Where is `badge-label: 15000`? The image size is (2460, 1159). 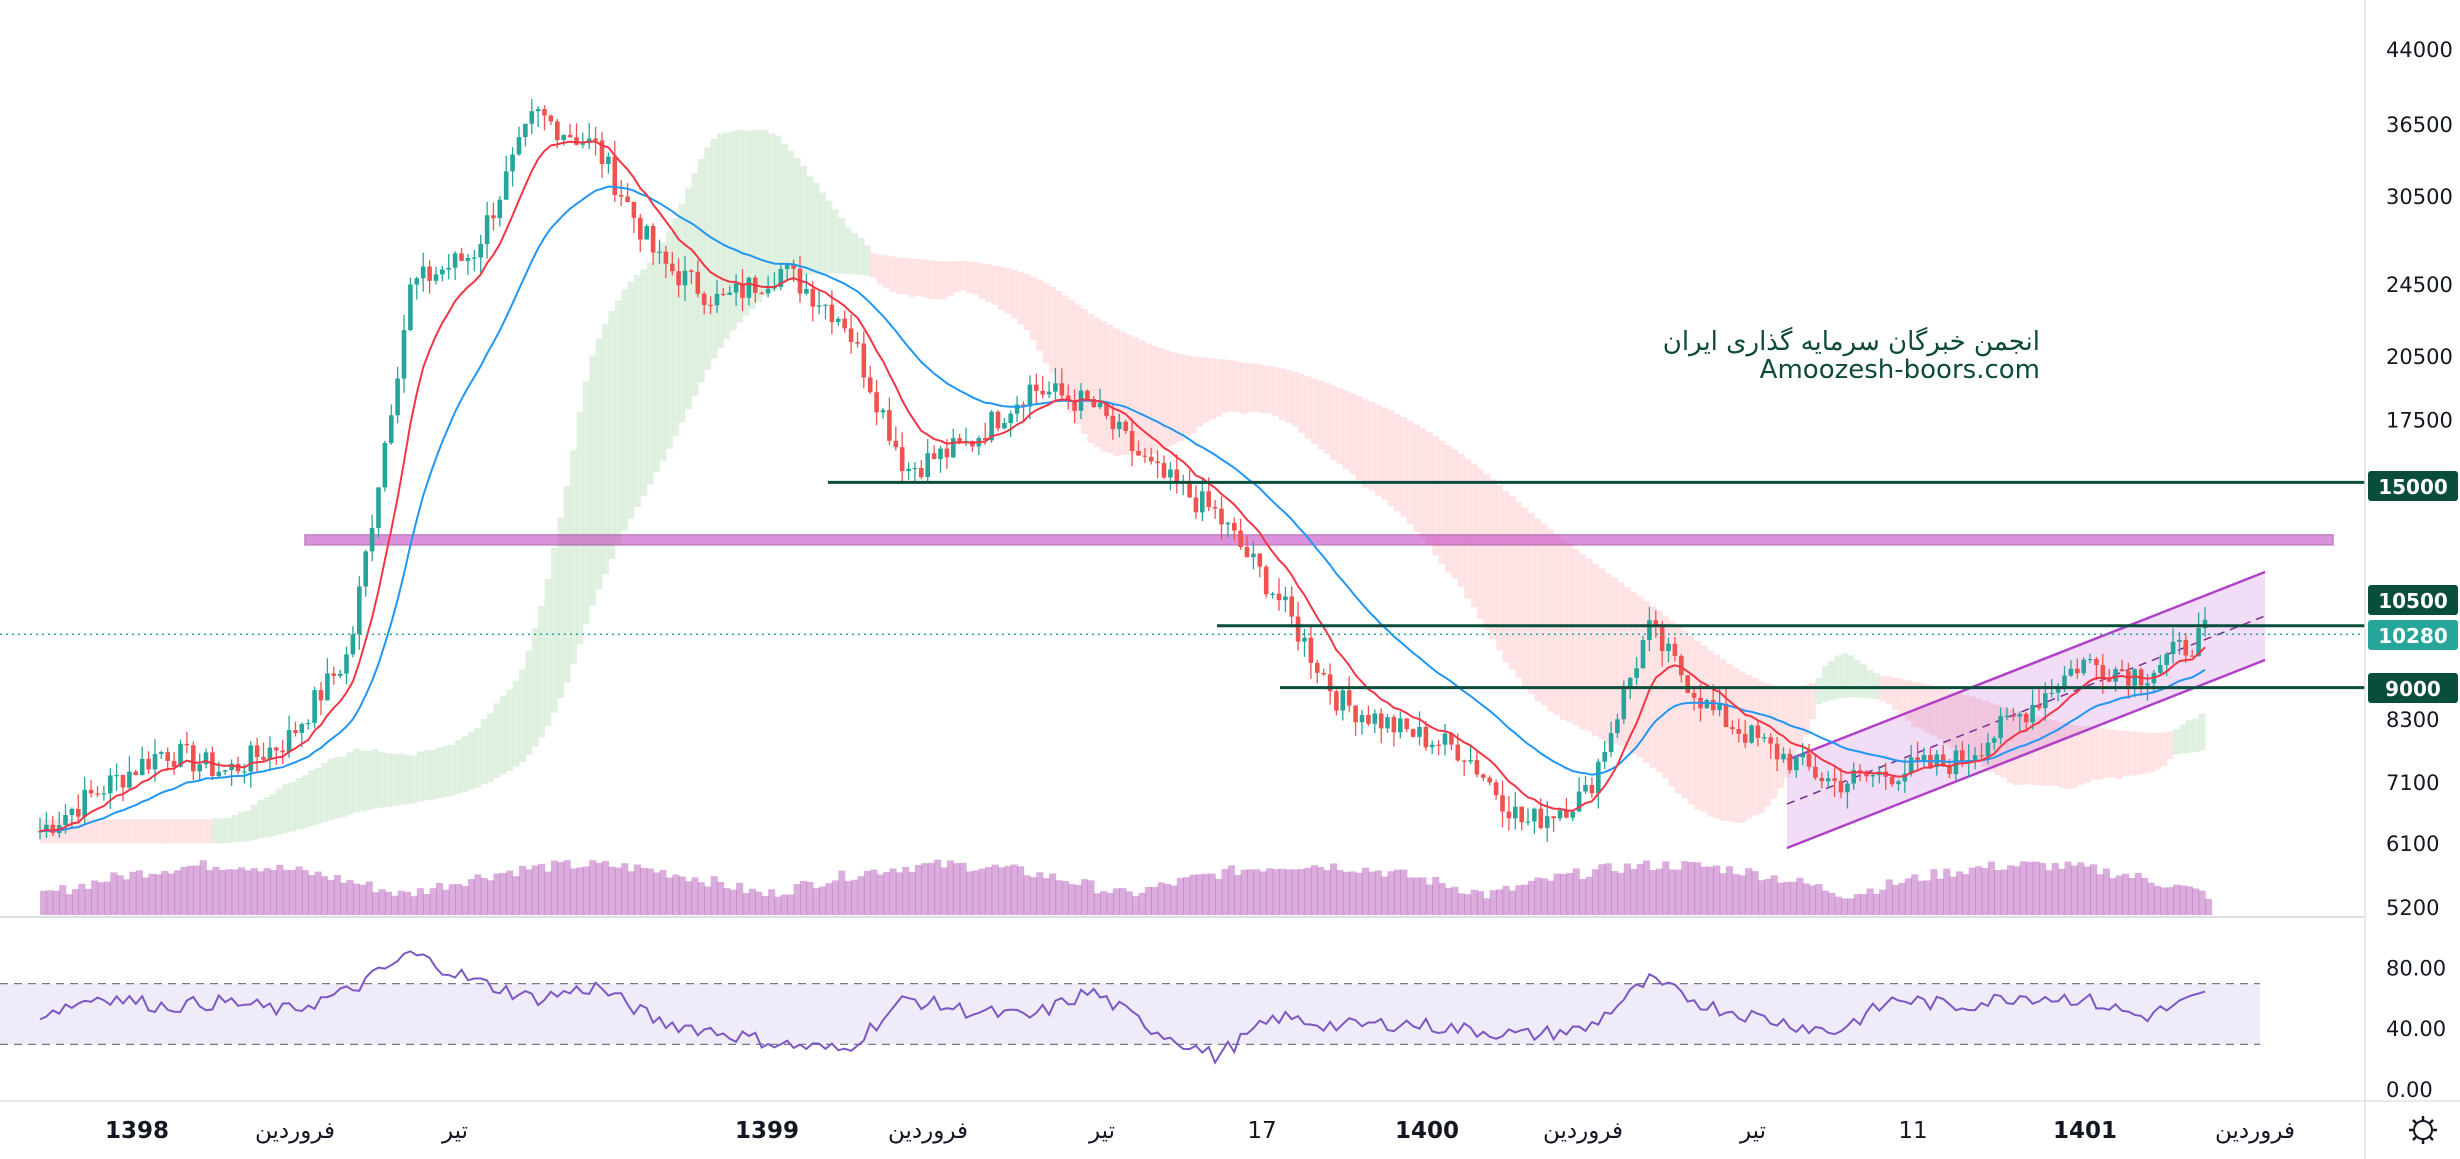 badge-label: 15000 is located at coordinates (2413, 487).